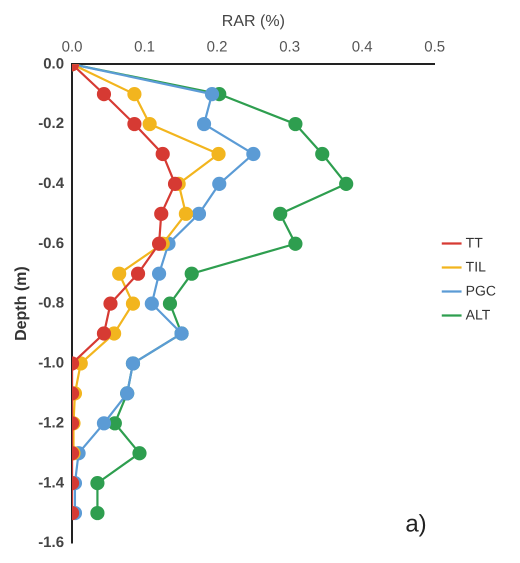 Image resolution: width=520 pixels, height=563 pixels. Describe the element at coordinates (362, 47) in the screenshot. I see `x-tick-label: 0.4` at that location.